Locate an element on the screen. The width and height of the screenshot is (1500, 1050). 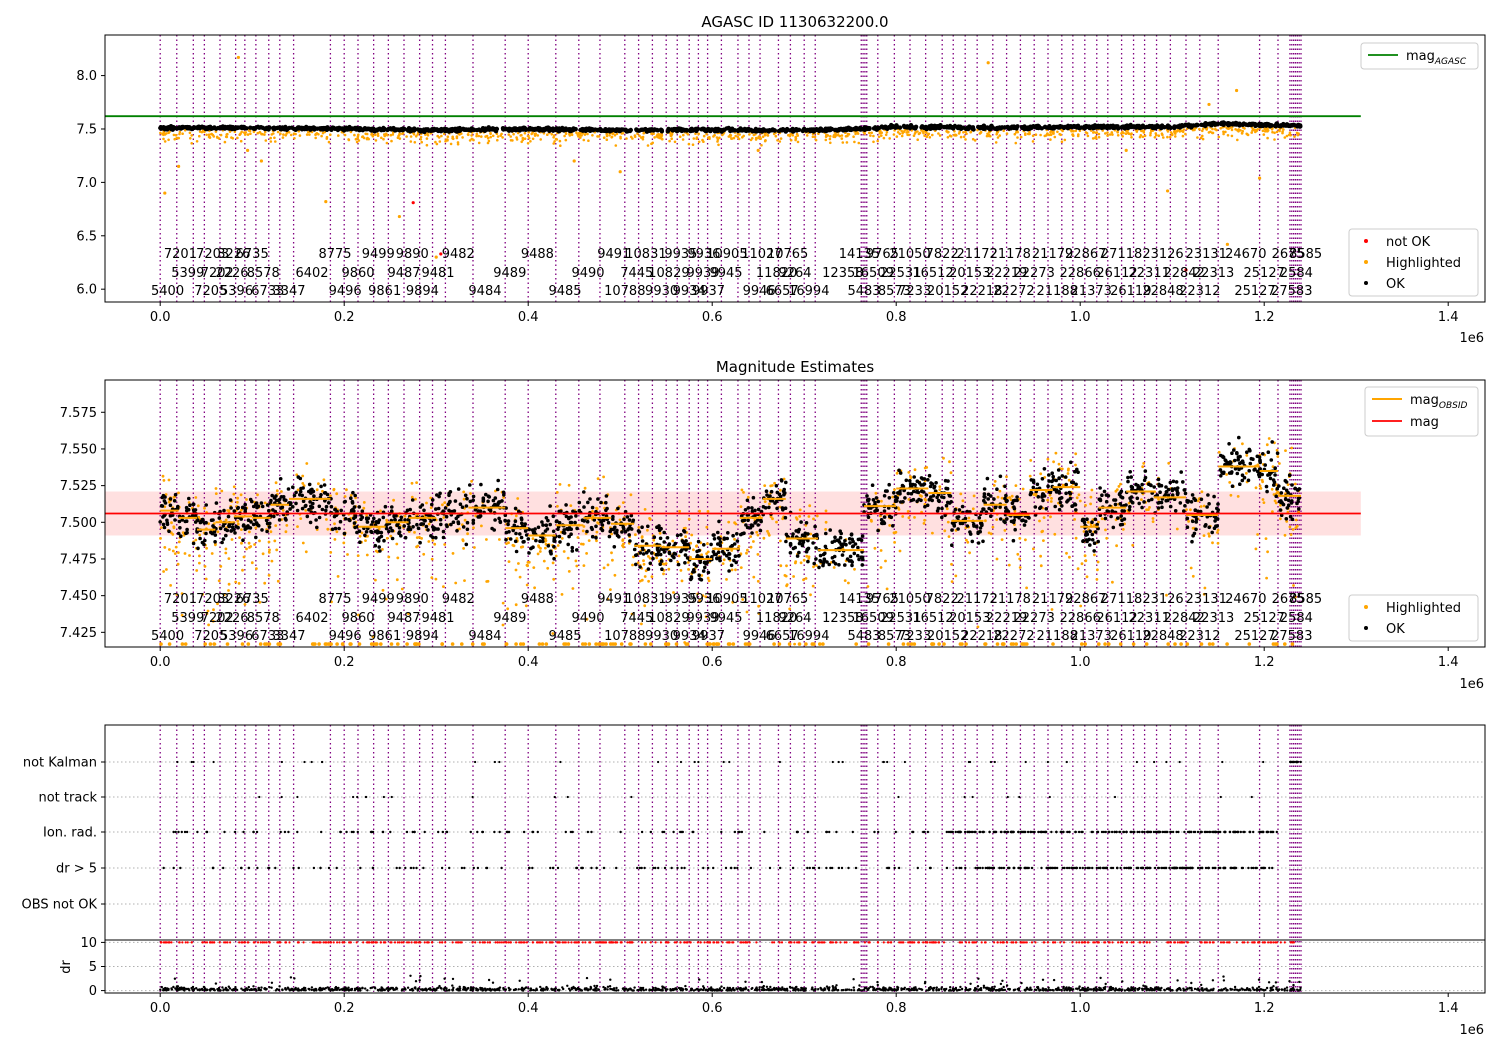
obsid-label: 23126 is located at coordinates (1162, 254).